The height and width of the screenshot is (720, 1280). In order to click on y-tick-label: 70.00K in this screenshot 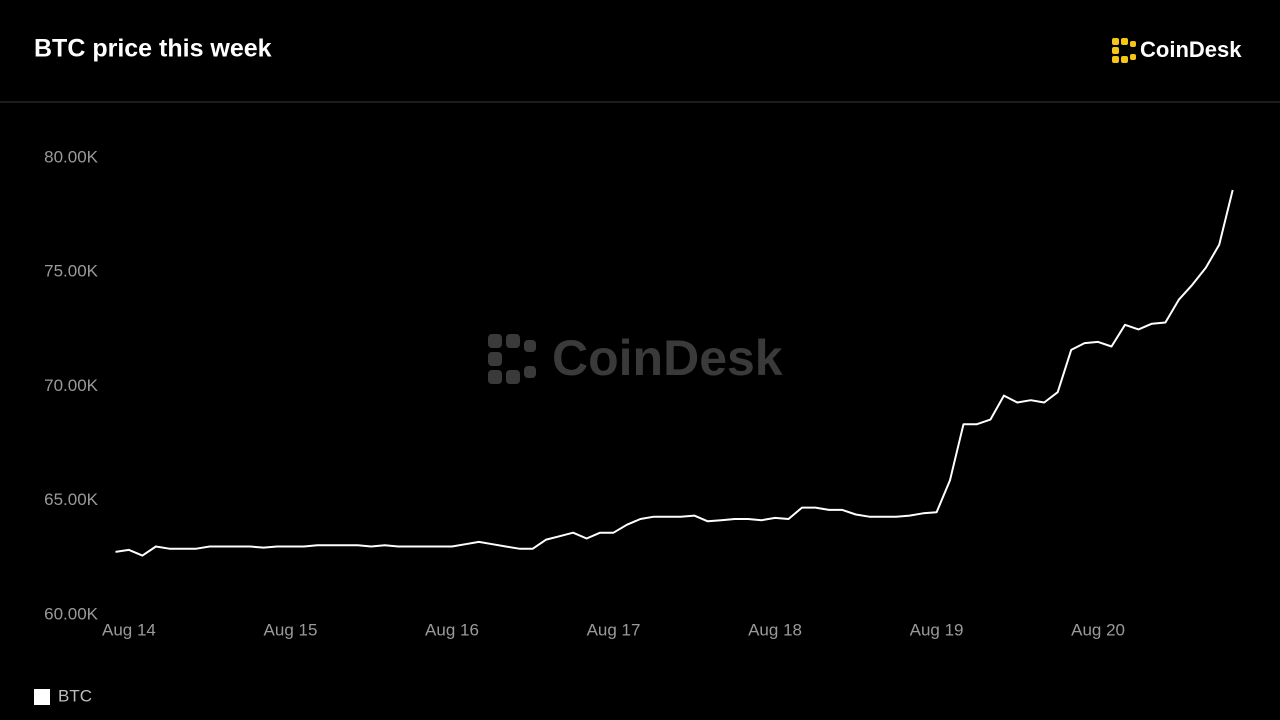, I will do `click(71, 385)`.